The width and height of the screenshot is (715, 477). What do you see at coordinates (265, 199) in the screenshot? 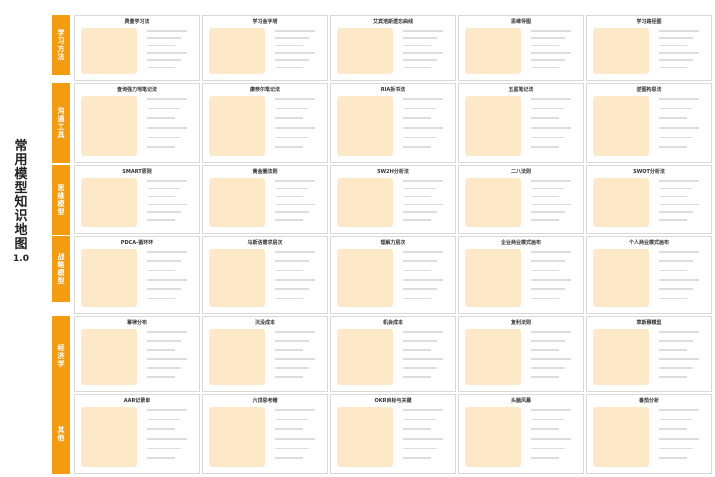
I see `model-card: 黄金圈法则` at bounding box center [265, 199].